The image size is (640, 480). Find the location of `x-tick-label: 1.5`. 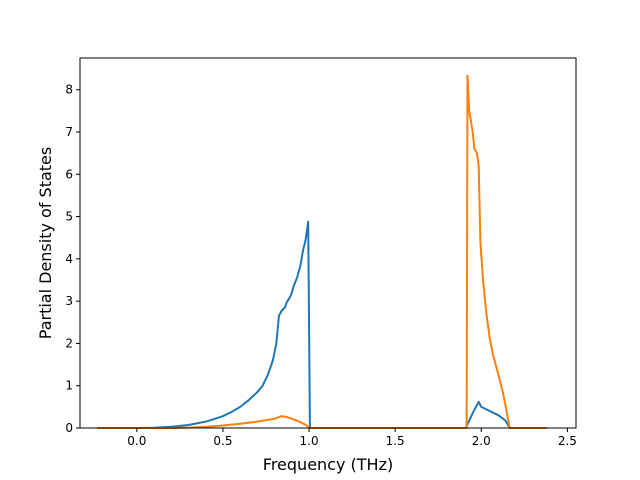

x-tick-label: 1.5 is located at coordinates (395, 441).